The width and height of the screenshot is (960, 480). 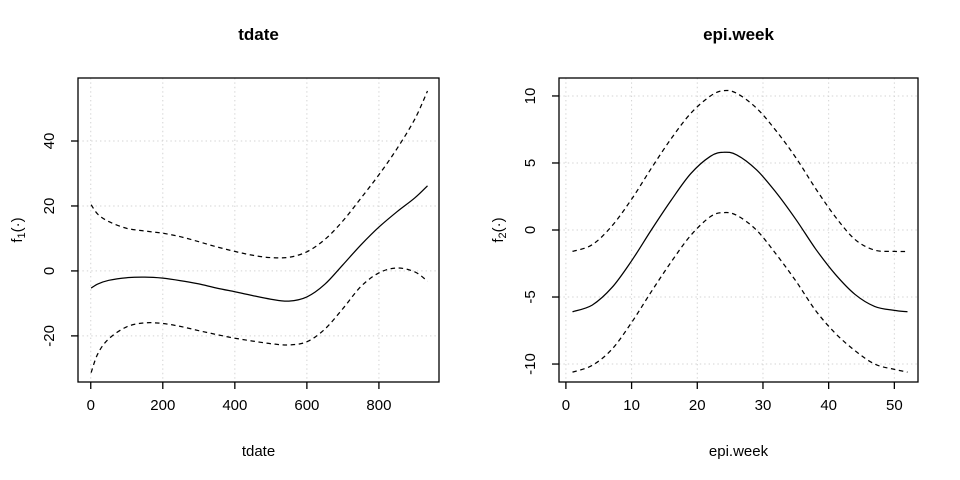 What do you see at coordinates (258, 451) in the screenshot?
I see `x-axis-title: tdate` at bounding box center [258, 451].